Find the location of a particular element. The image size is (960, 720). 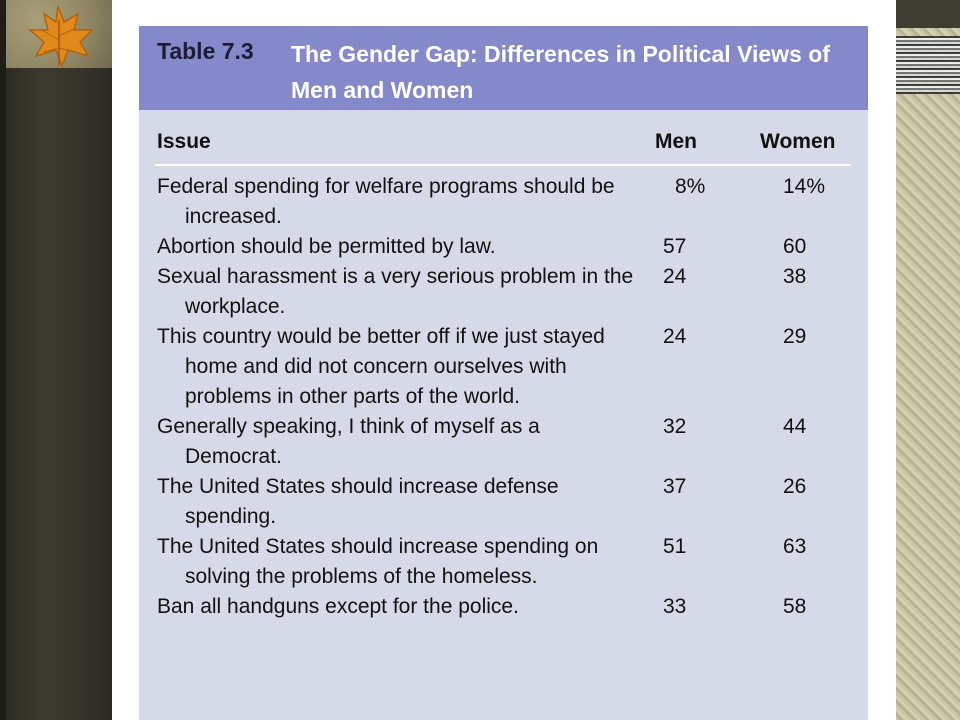

right-decorative-panel is located at coordinates (928, 360).